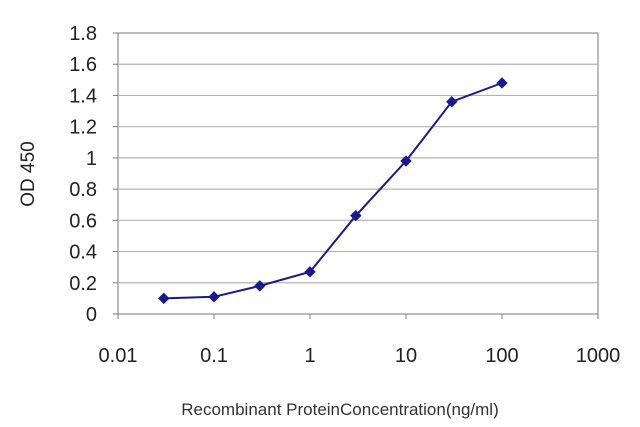  What do you see at coordinates (83, 128) in the screenshot?
I see `y-tick-label: 1.2` at bounding box center [83, 128].